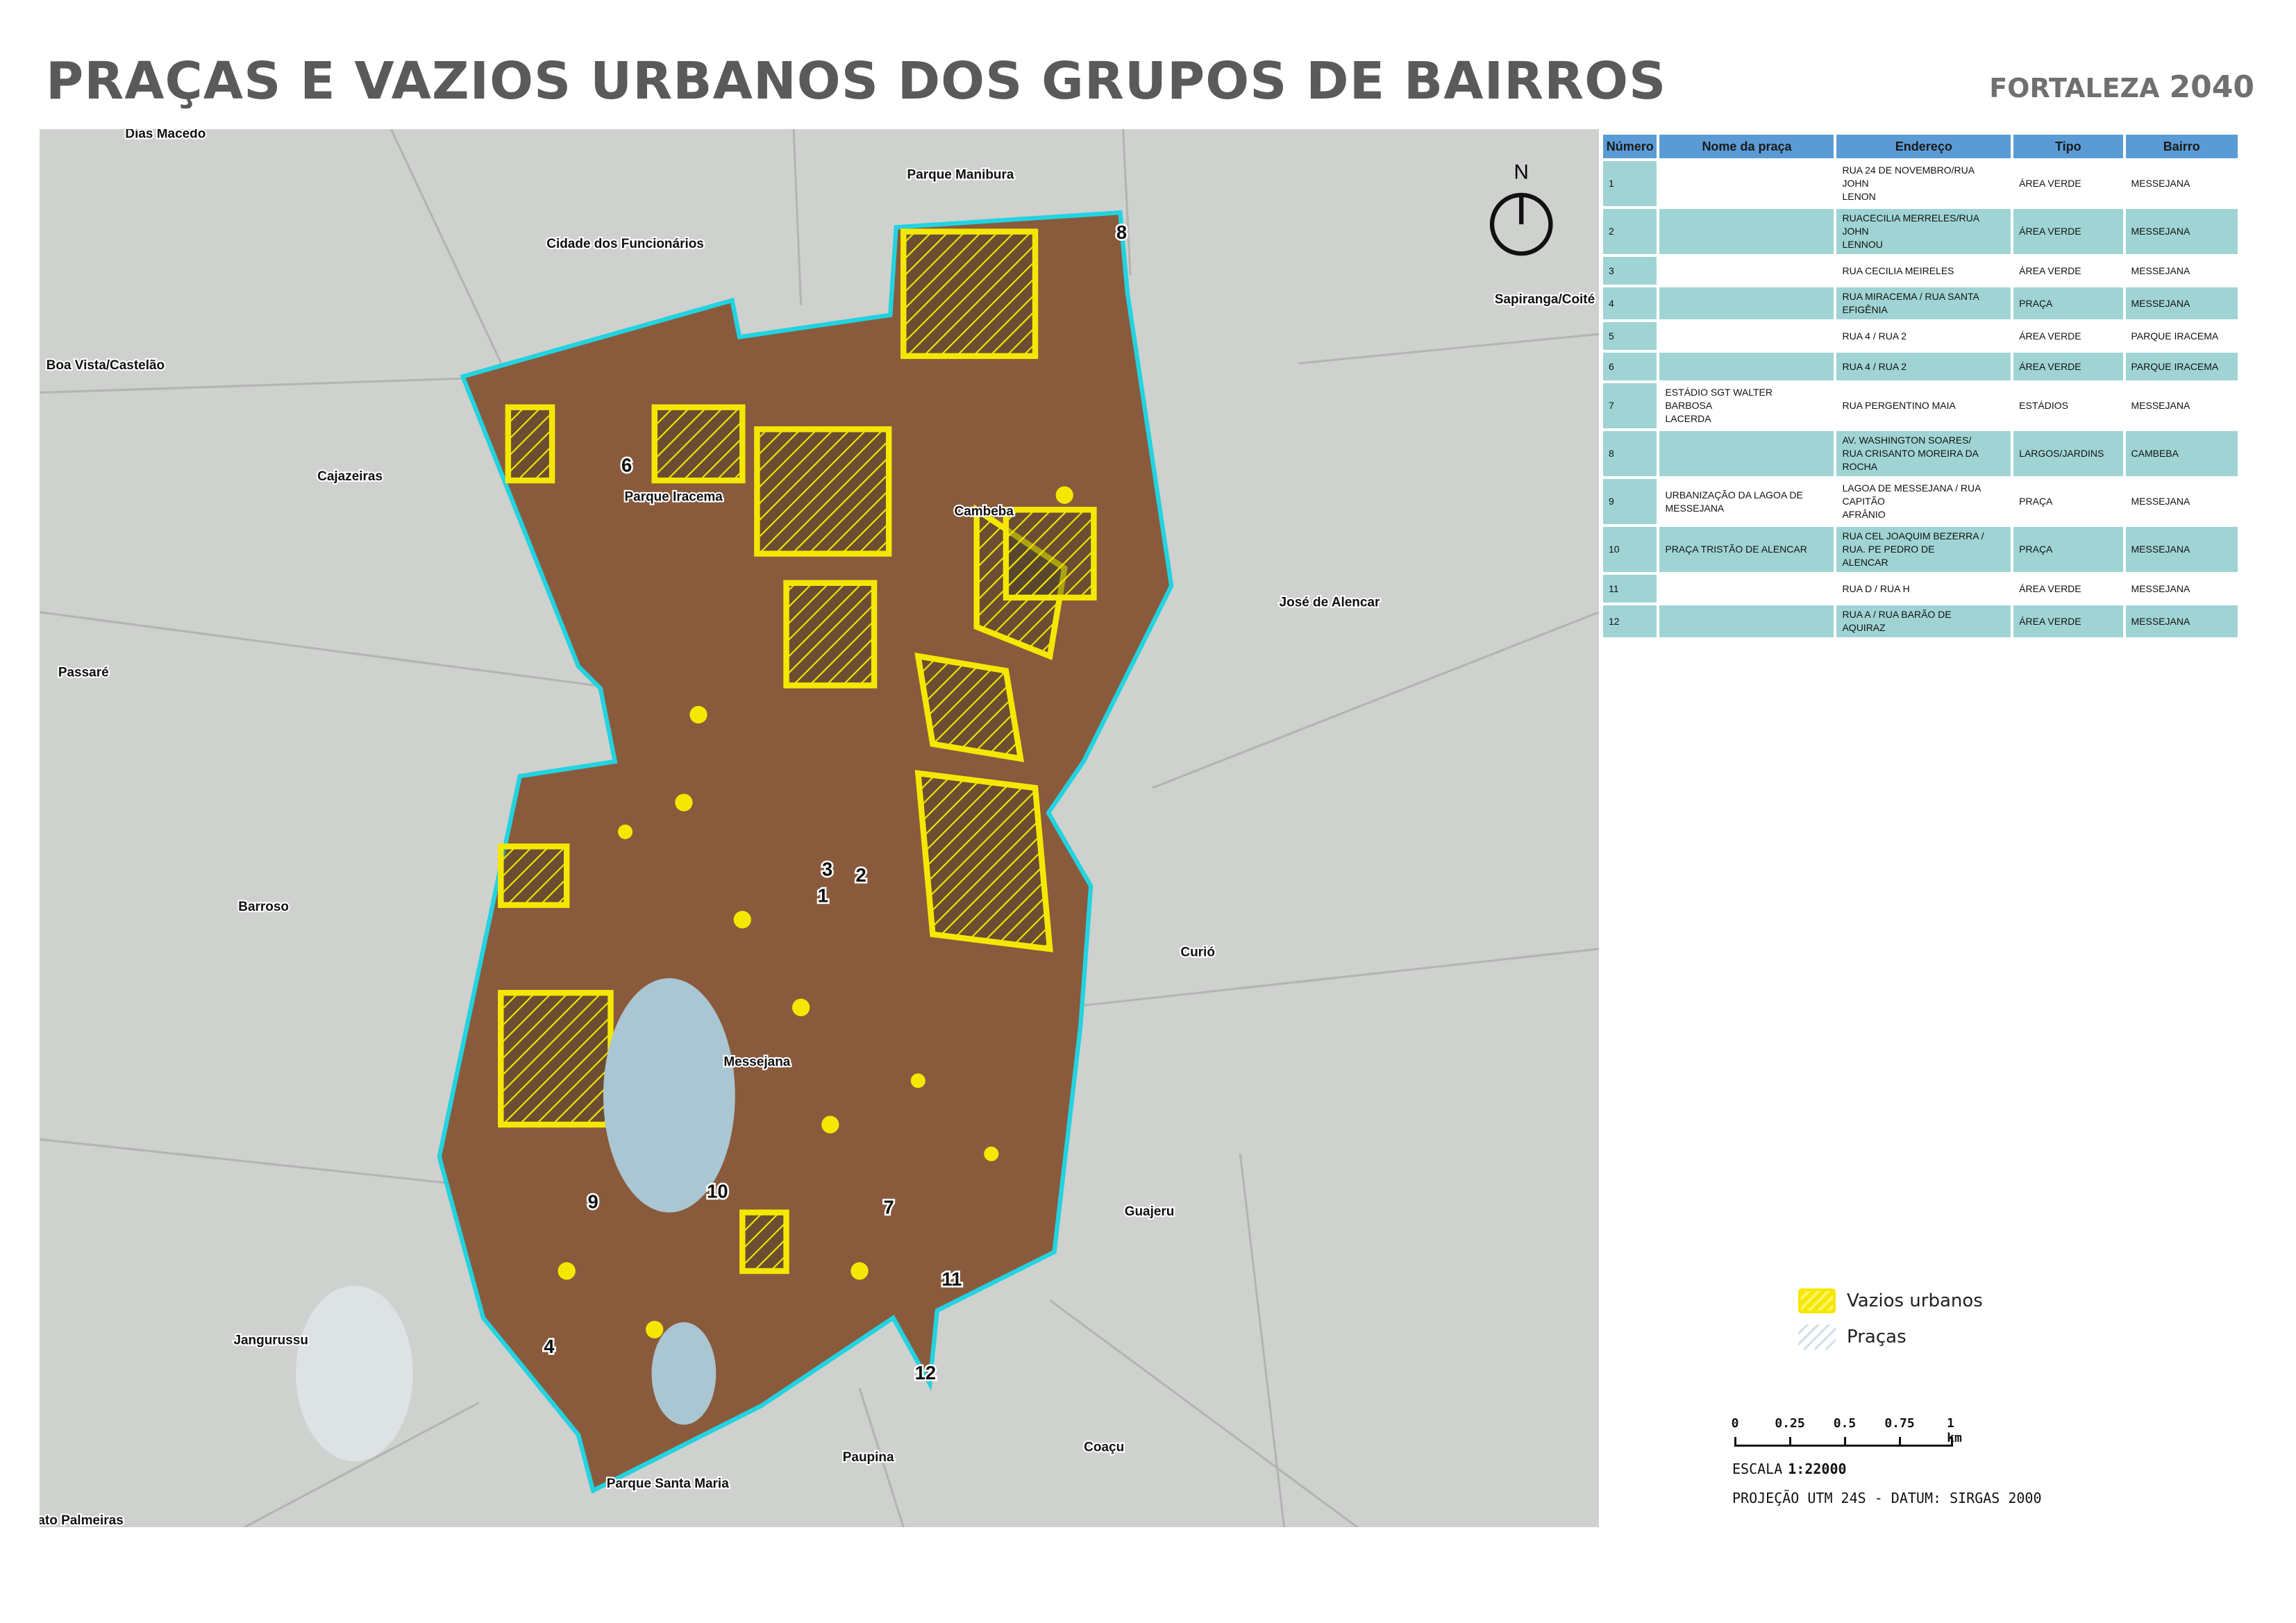 Image resolution: width=2296 pixels, height=1623 pixels. Describe the element at coordinates (1630, 271) in the screenshot. I see `table-cell: 3` at that location.